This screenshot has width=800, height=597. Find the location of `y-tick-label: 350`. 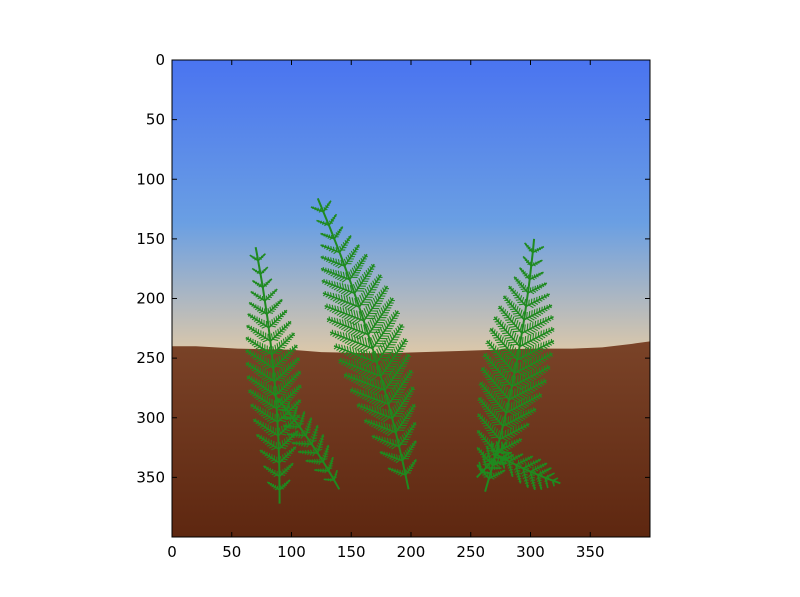

y-tick-label: 350 is located at coordinates (150, 477).